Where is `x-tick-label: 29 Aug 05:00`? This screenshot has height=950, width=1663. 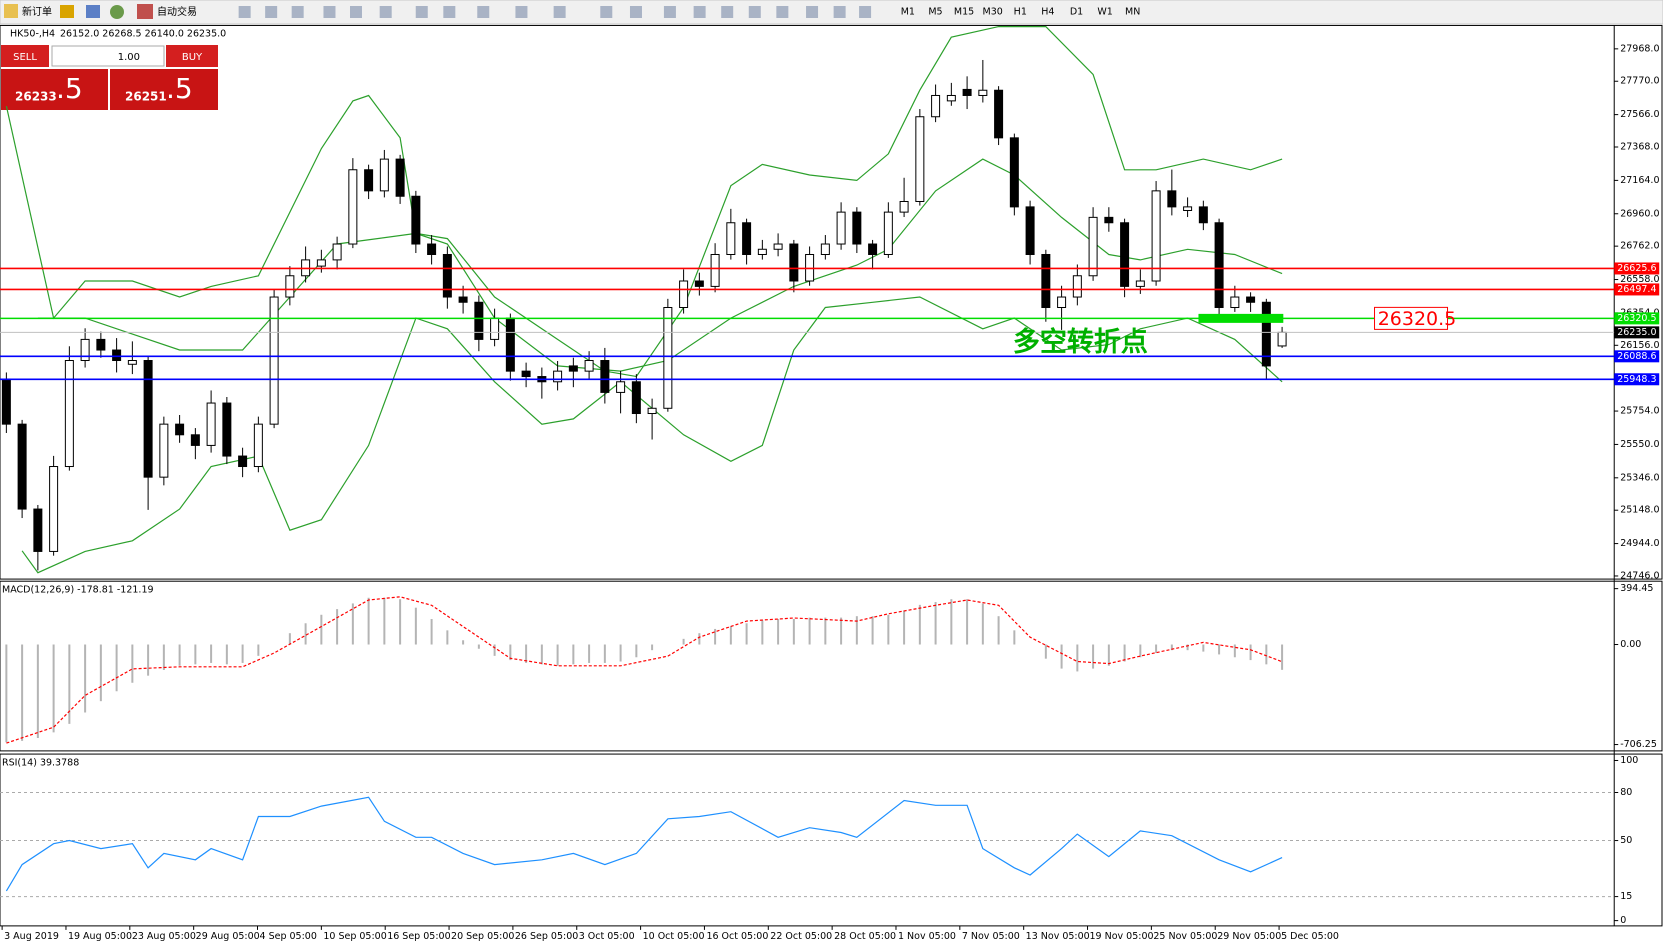 x-tick-label: 29 Aug 05:00 is located at coordinates (228, 936).